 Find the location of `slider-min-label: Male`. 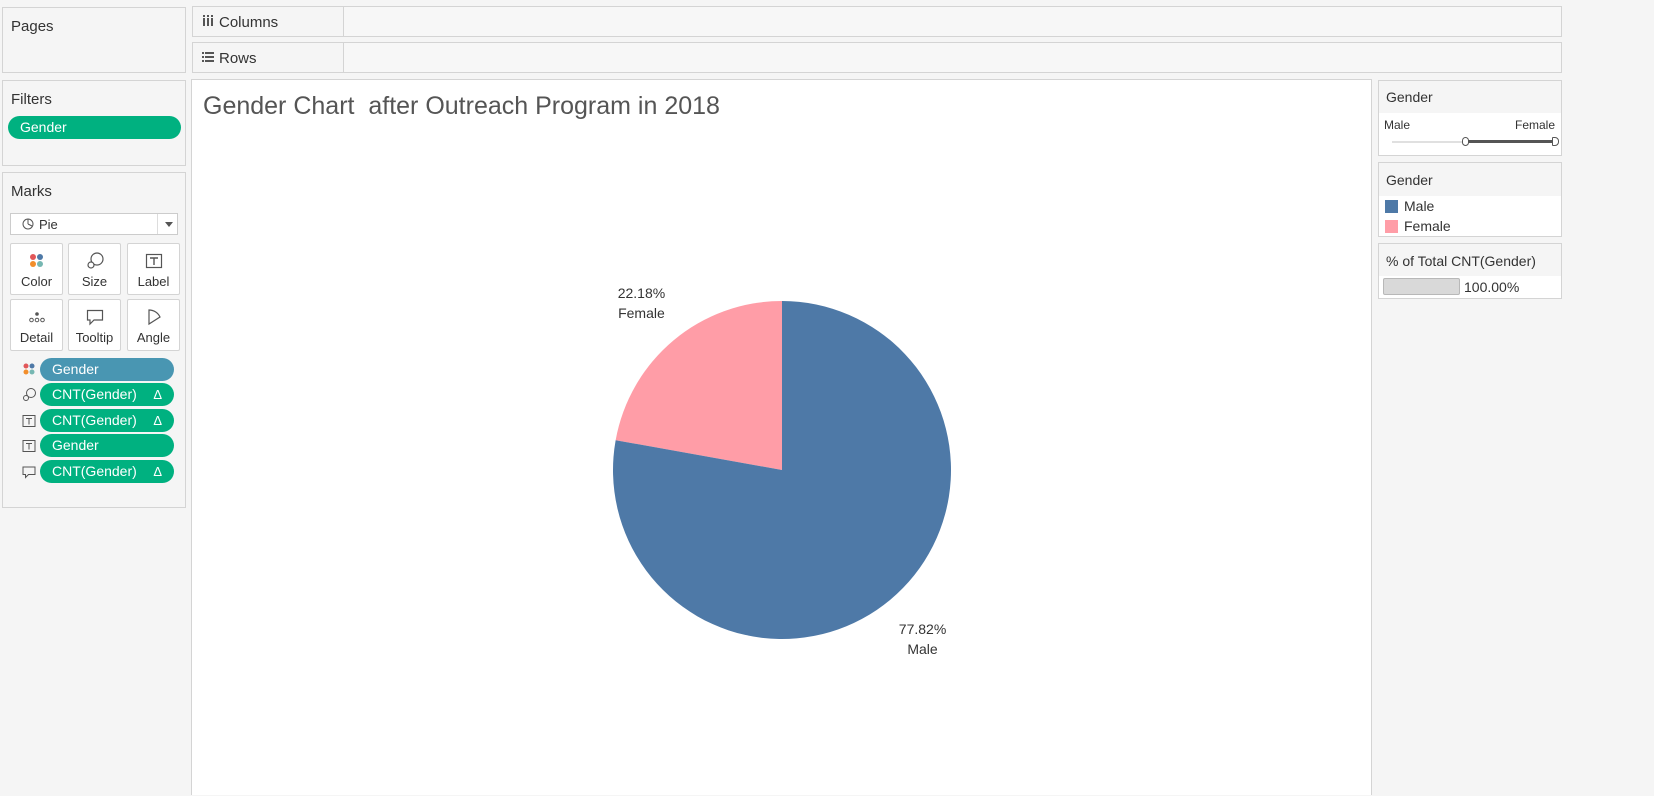

slider-min-label: Male is located at coordinates (1397, 125).